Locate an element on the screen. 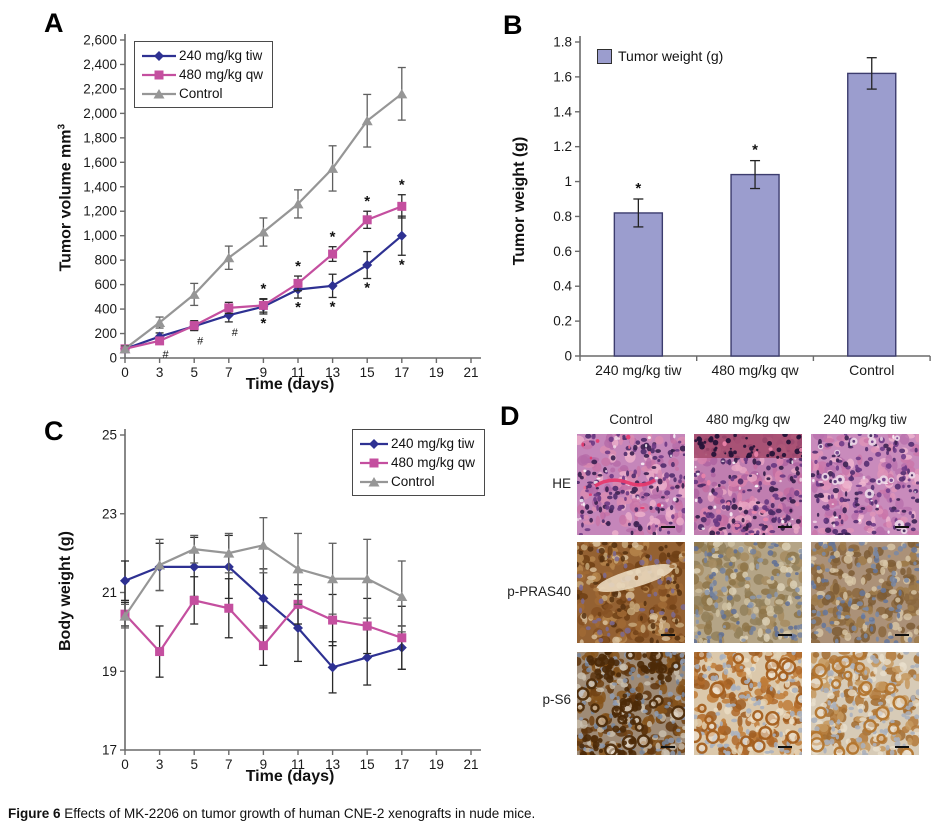  svg-text: 1.4 is located at coordinates (562, 111).